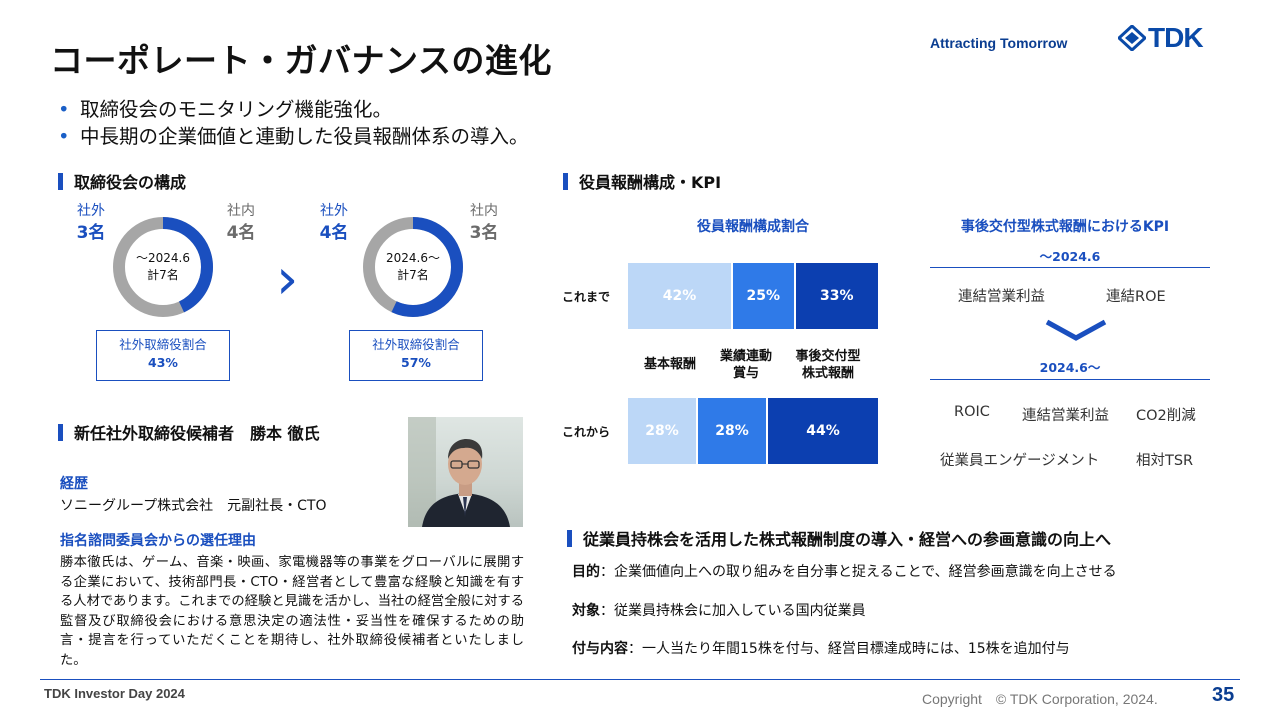 The height and width of the screenshot is (720, 1280). Describe the element at coordinates (1076, 330) in the screenshot. I see `chevron-down-icon` at that location.